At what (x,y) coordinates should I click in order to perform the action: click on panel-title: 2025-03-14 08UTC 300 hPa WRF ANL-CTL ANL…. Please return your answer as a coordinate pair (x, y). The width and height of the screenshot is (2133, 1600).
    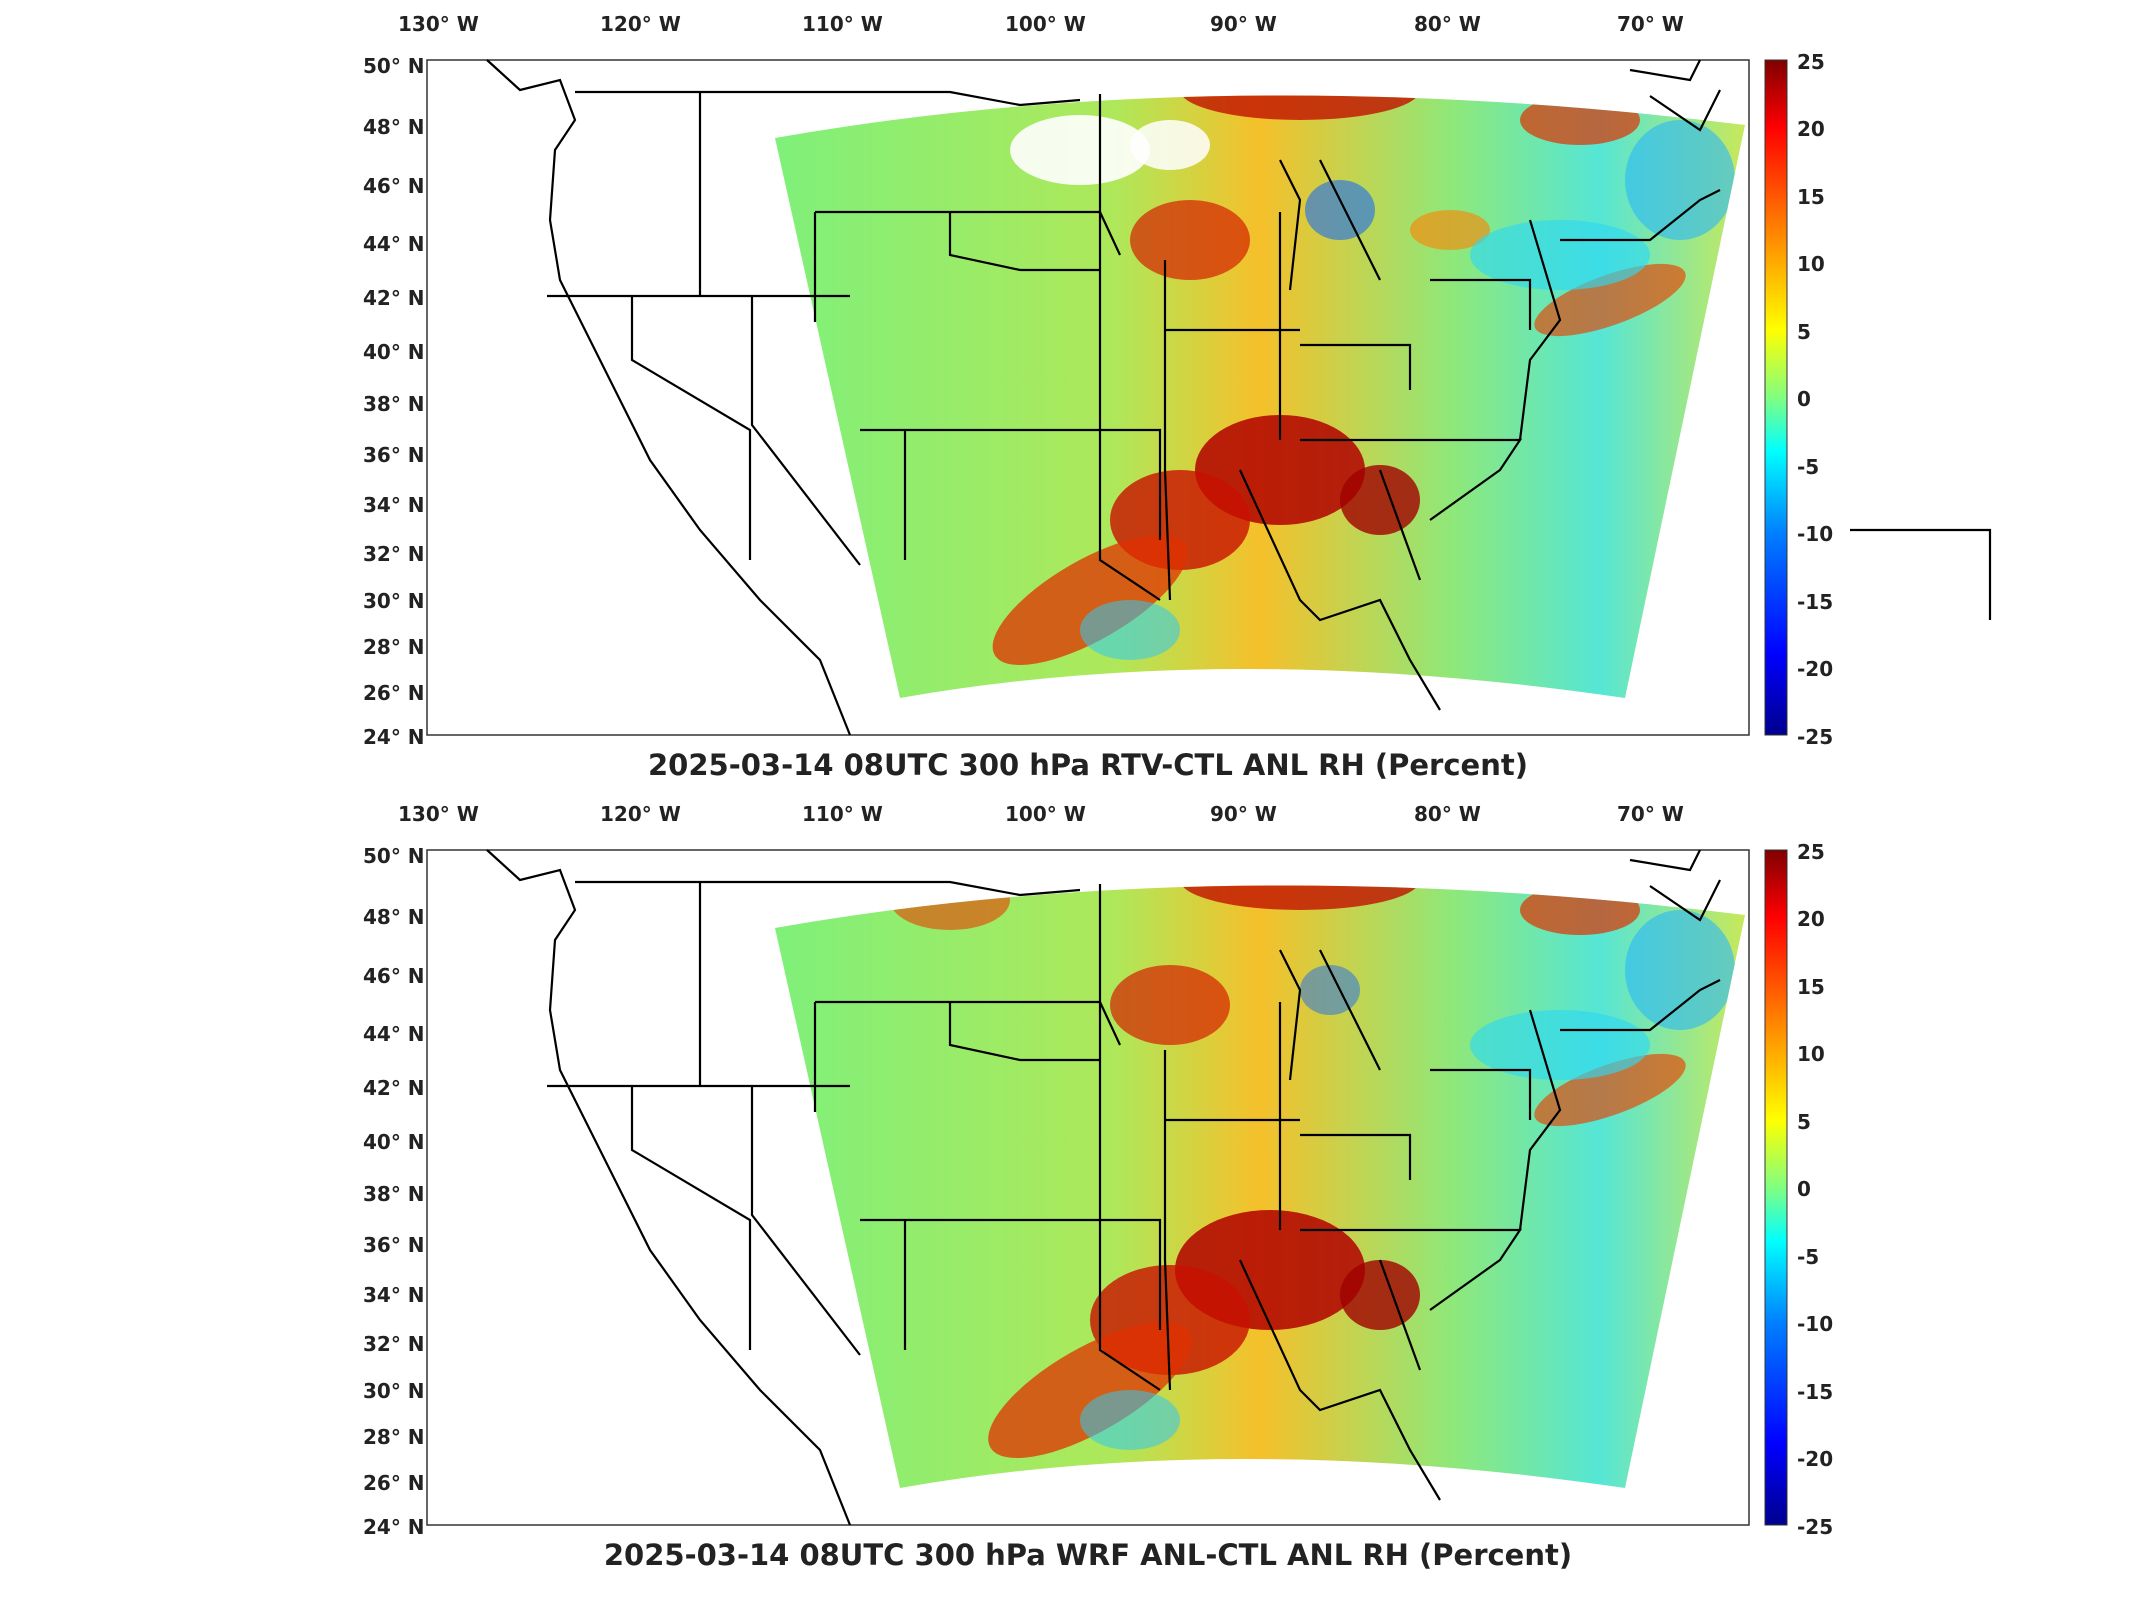
    Looking at the image, I should click on (1088, 1555).